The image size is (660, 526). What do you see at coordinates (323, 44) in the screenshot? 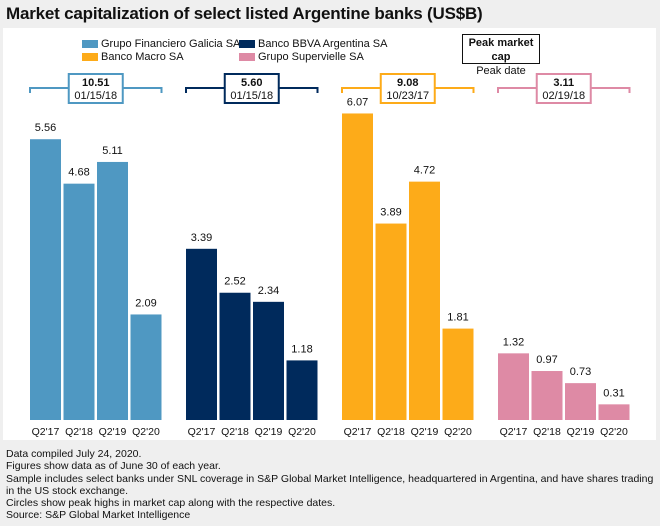
I see `legend-label-bbva: Banco BBVA Argentina SA` at bounding box center [323, 44].